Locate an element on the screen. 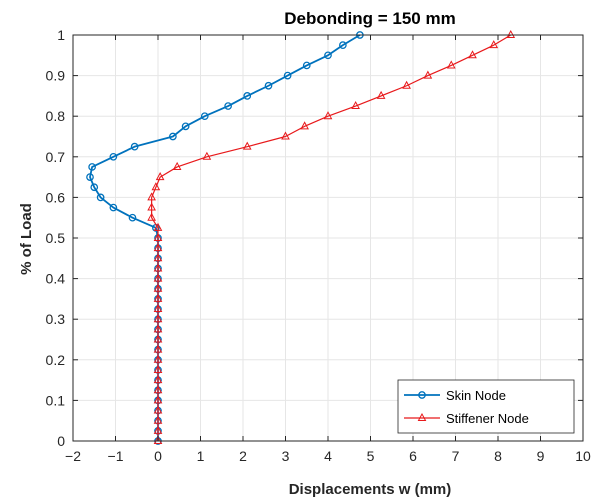  y-axis-label: % of Load is located at coordinates (26, 239).